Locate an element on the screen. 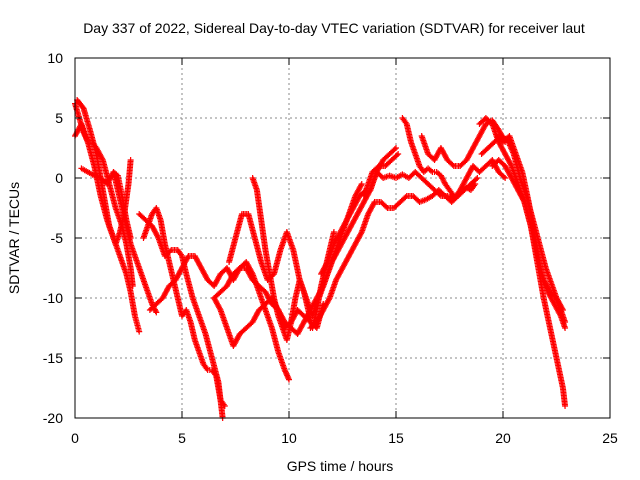  y-tick-label: 0 is located at coordinates (59, 178).